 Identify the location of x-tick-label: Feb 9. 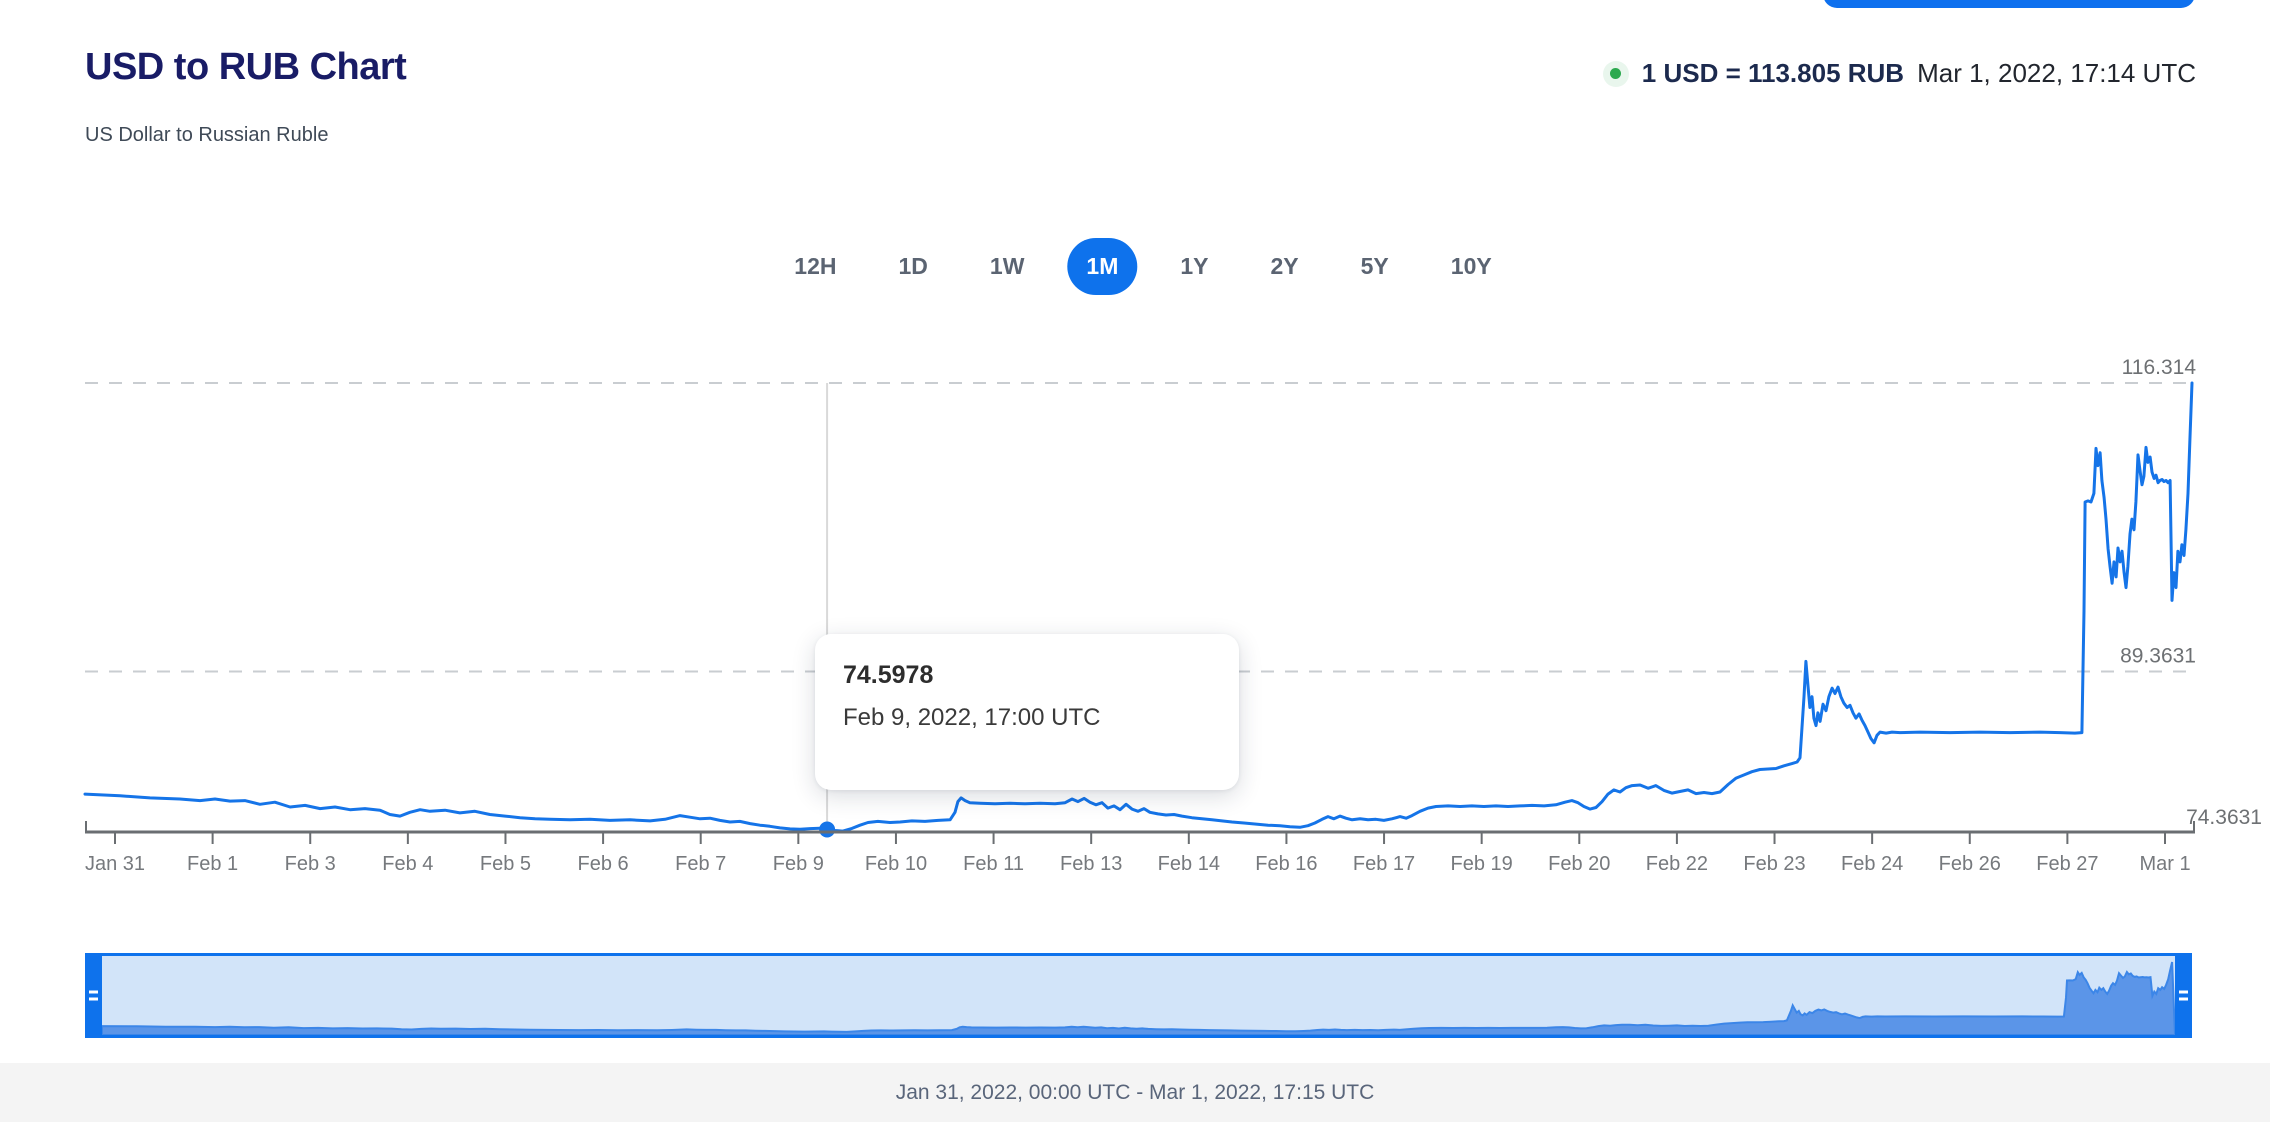
(798, 864).